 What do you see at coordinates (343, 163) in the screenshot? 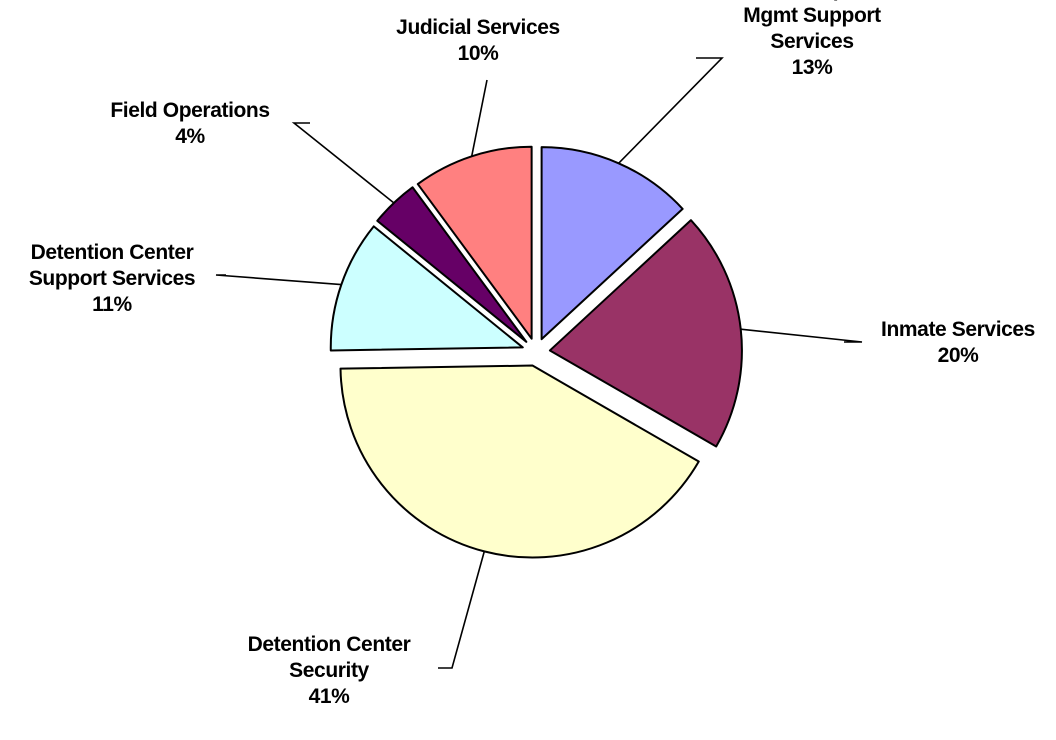
I see `leader-line-field` at bounding box center [343, 163].